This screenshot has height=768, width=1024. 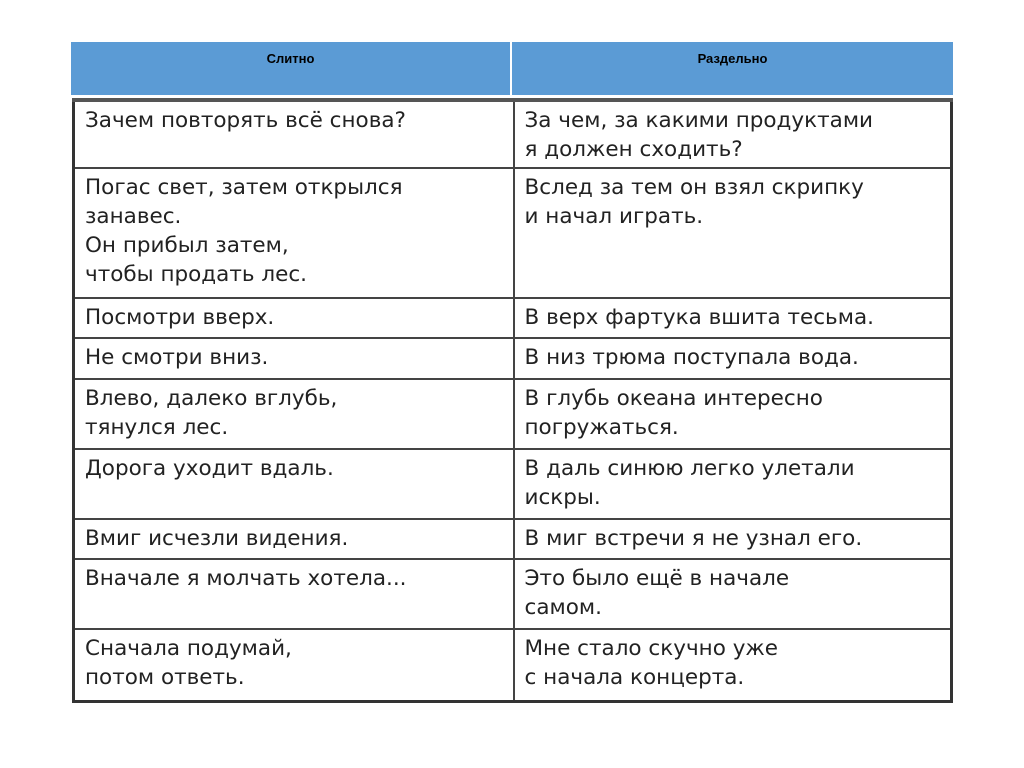 I want to click on table-header: Слитно Раздельно, so click(x=512, y=68).